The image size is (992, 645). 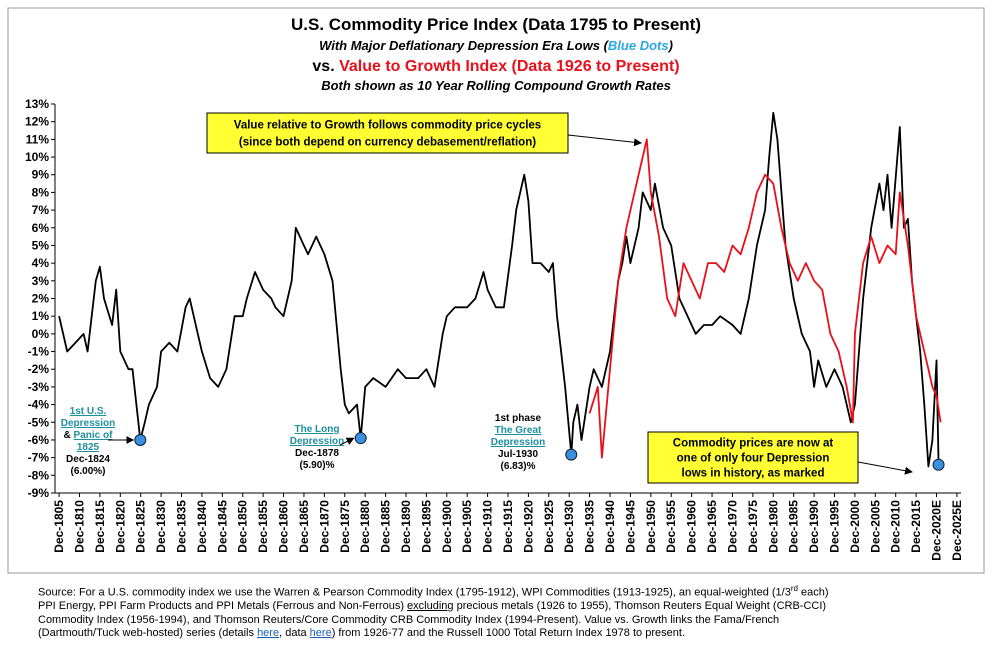 I want to click on x-tick-label: Dec-1880, so click(x=365, y=526).